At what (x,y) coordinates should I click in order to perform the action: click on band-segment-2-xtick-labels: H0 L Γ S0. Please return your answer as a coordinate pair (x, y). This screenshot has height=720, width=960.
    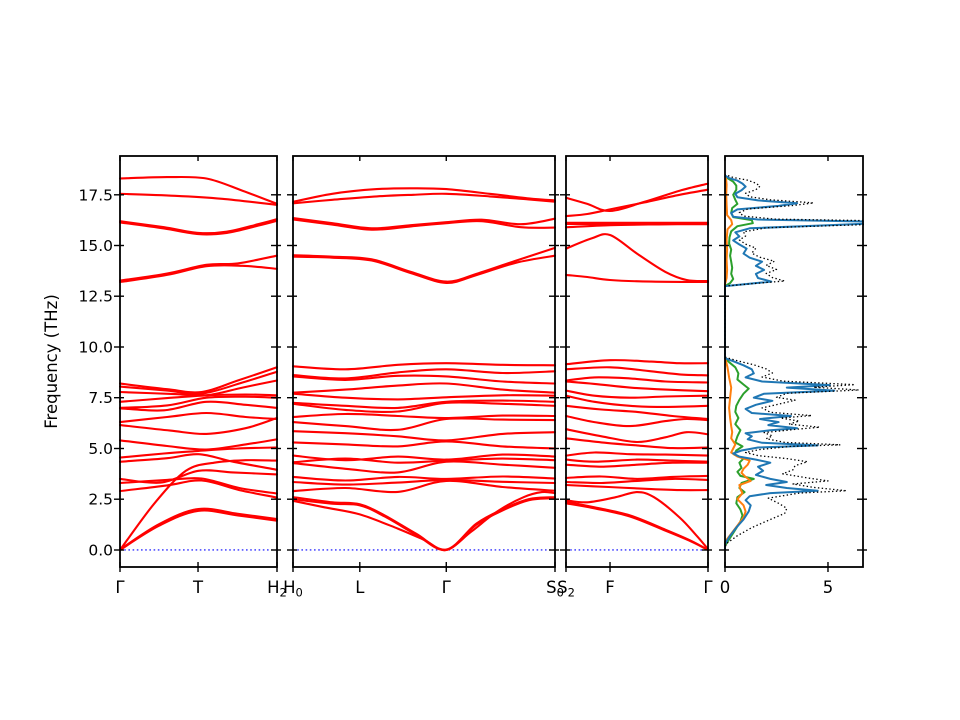
    Looking at the image, I should click on (423, 589).